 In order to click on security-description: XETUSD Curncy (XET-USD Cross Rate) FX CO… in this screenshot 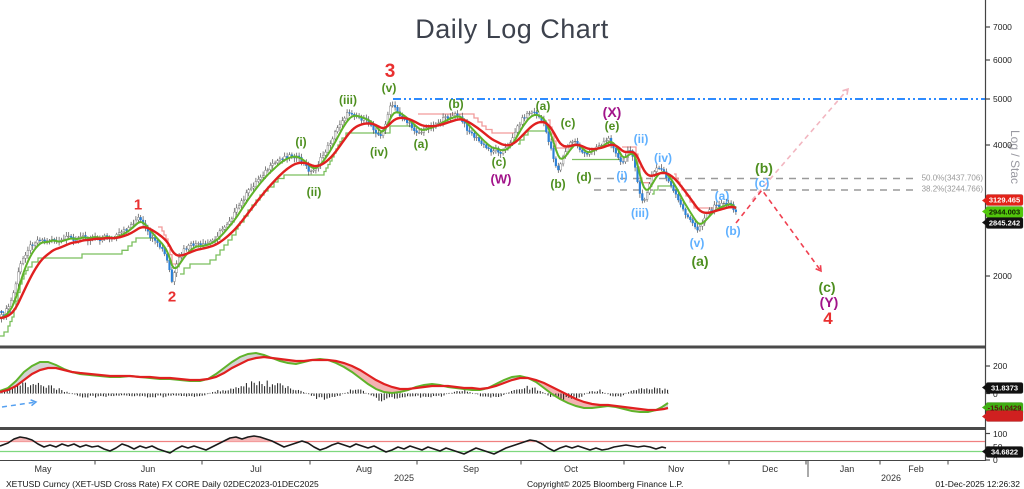, I will do `click(162, 484)`.